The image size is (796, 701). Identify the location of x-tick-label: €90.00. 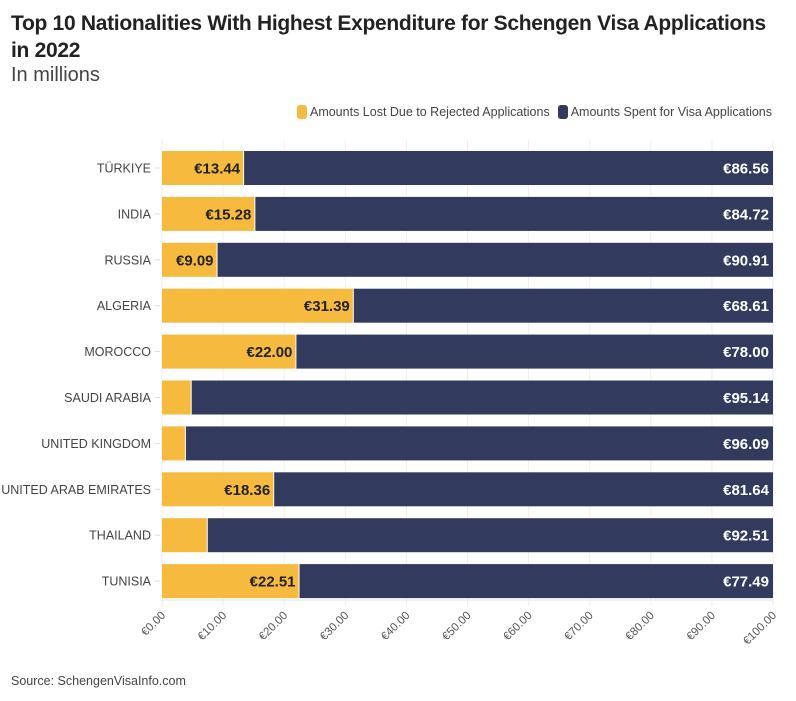
(701, 626).